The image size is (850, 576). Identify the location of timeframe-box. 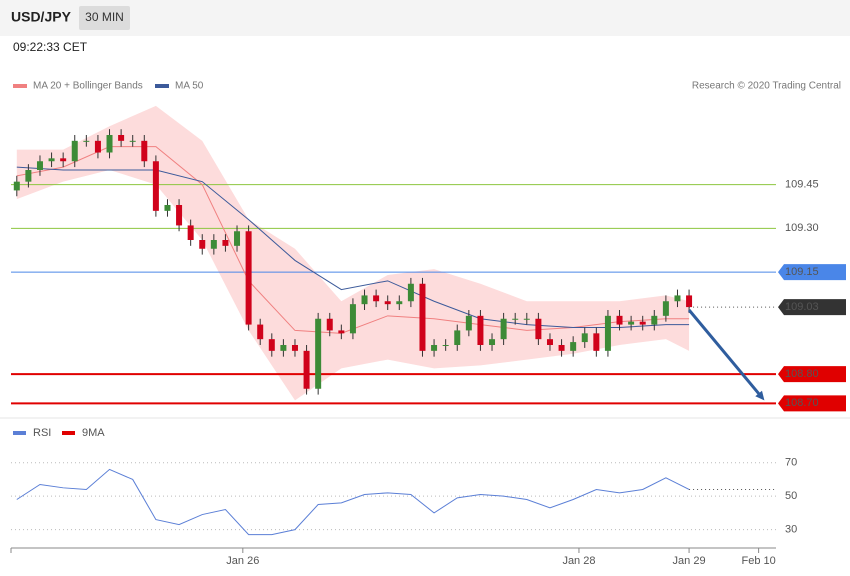
(104, 18).